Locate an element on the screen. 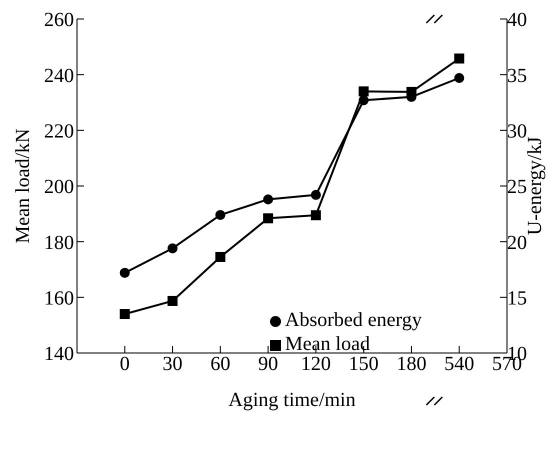 This screenshot has width=552, height=452. x-tick-label: 0 is located at coordinates (125, 364).